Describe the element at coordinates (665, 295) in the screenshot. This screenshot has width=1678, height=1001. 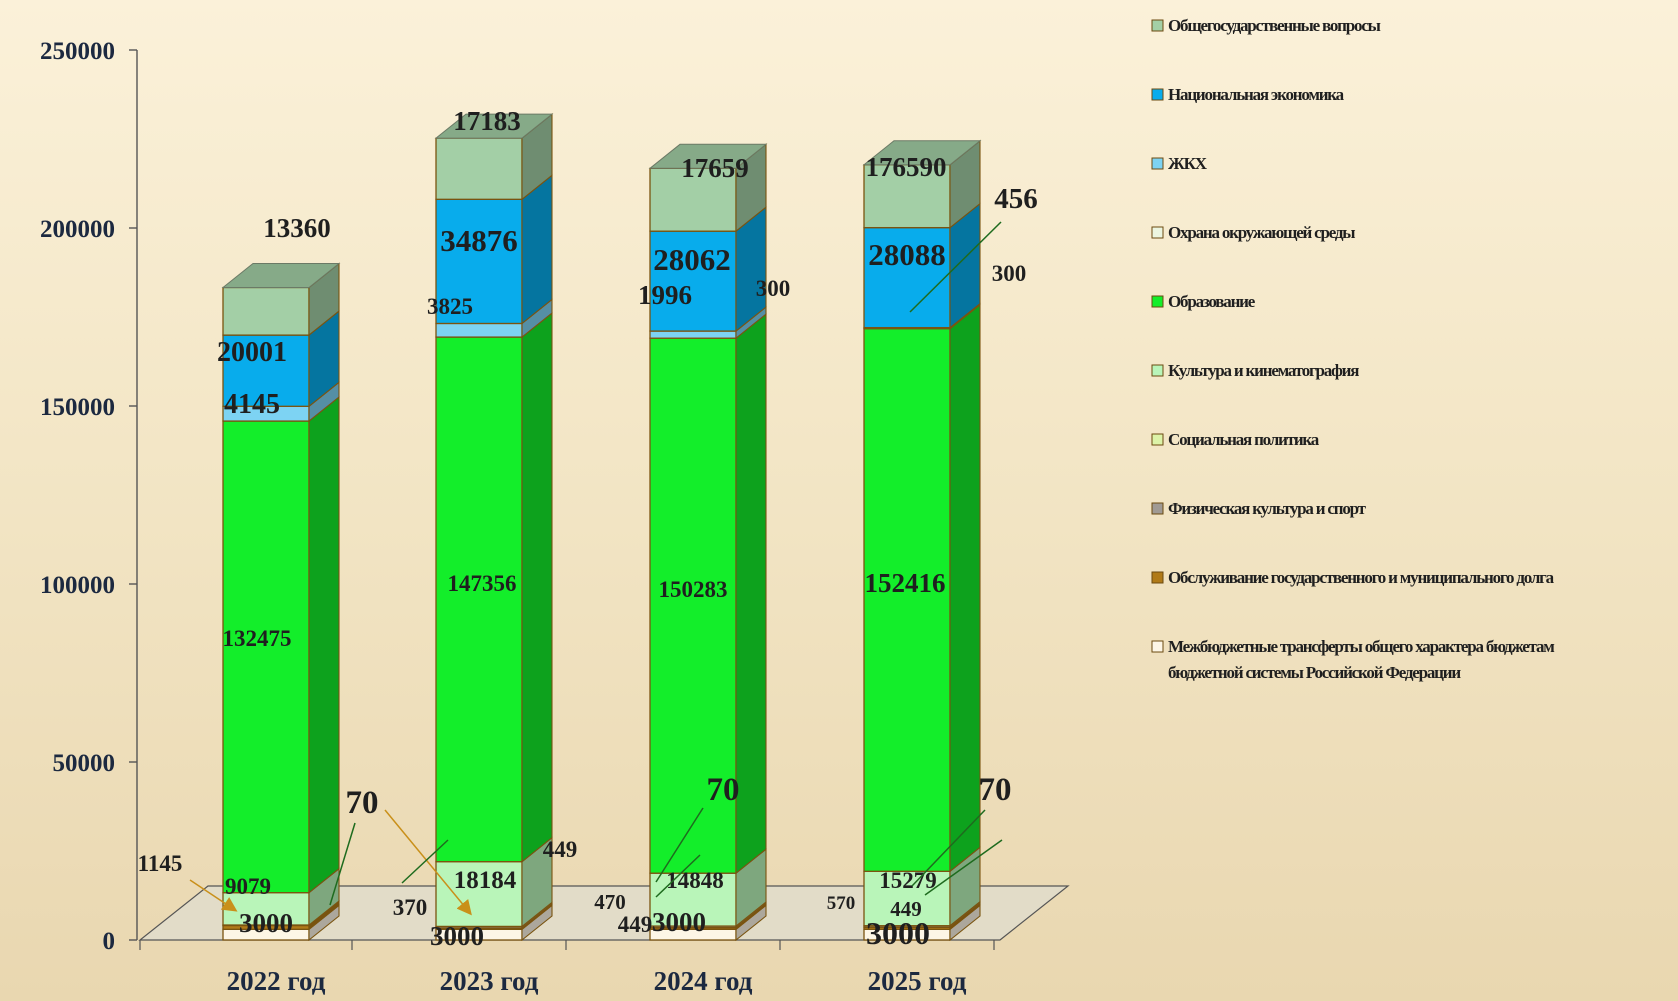
I see `data-label: 1996` at that location.